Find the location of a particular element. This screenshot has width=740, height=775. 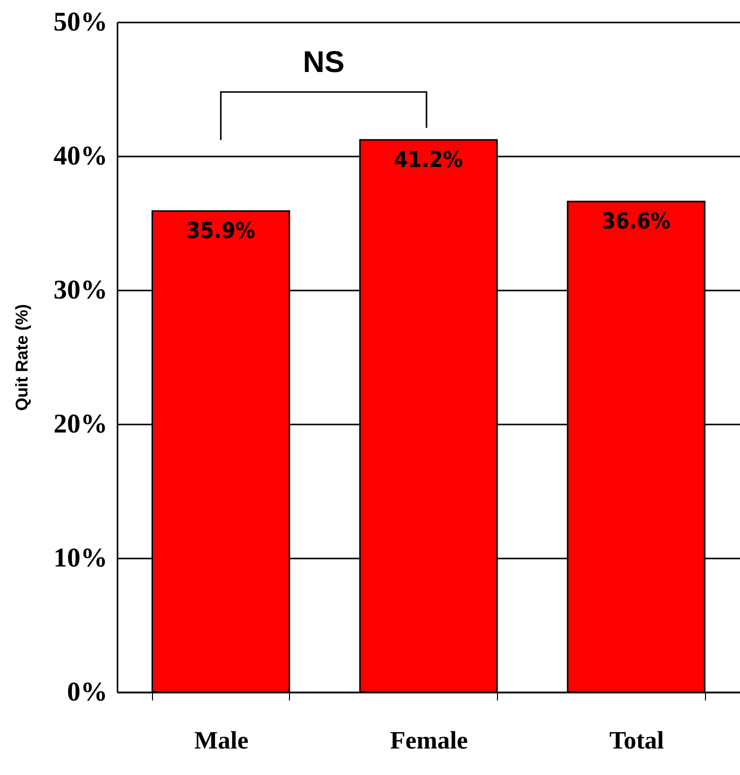

x-tick-label: Female is located at coordinates (429, 741).